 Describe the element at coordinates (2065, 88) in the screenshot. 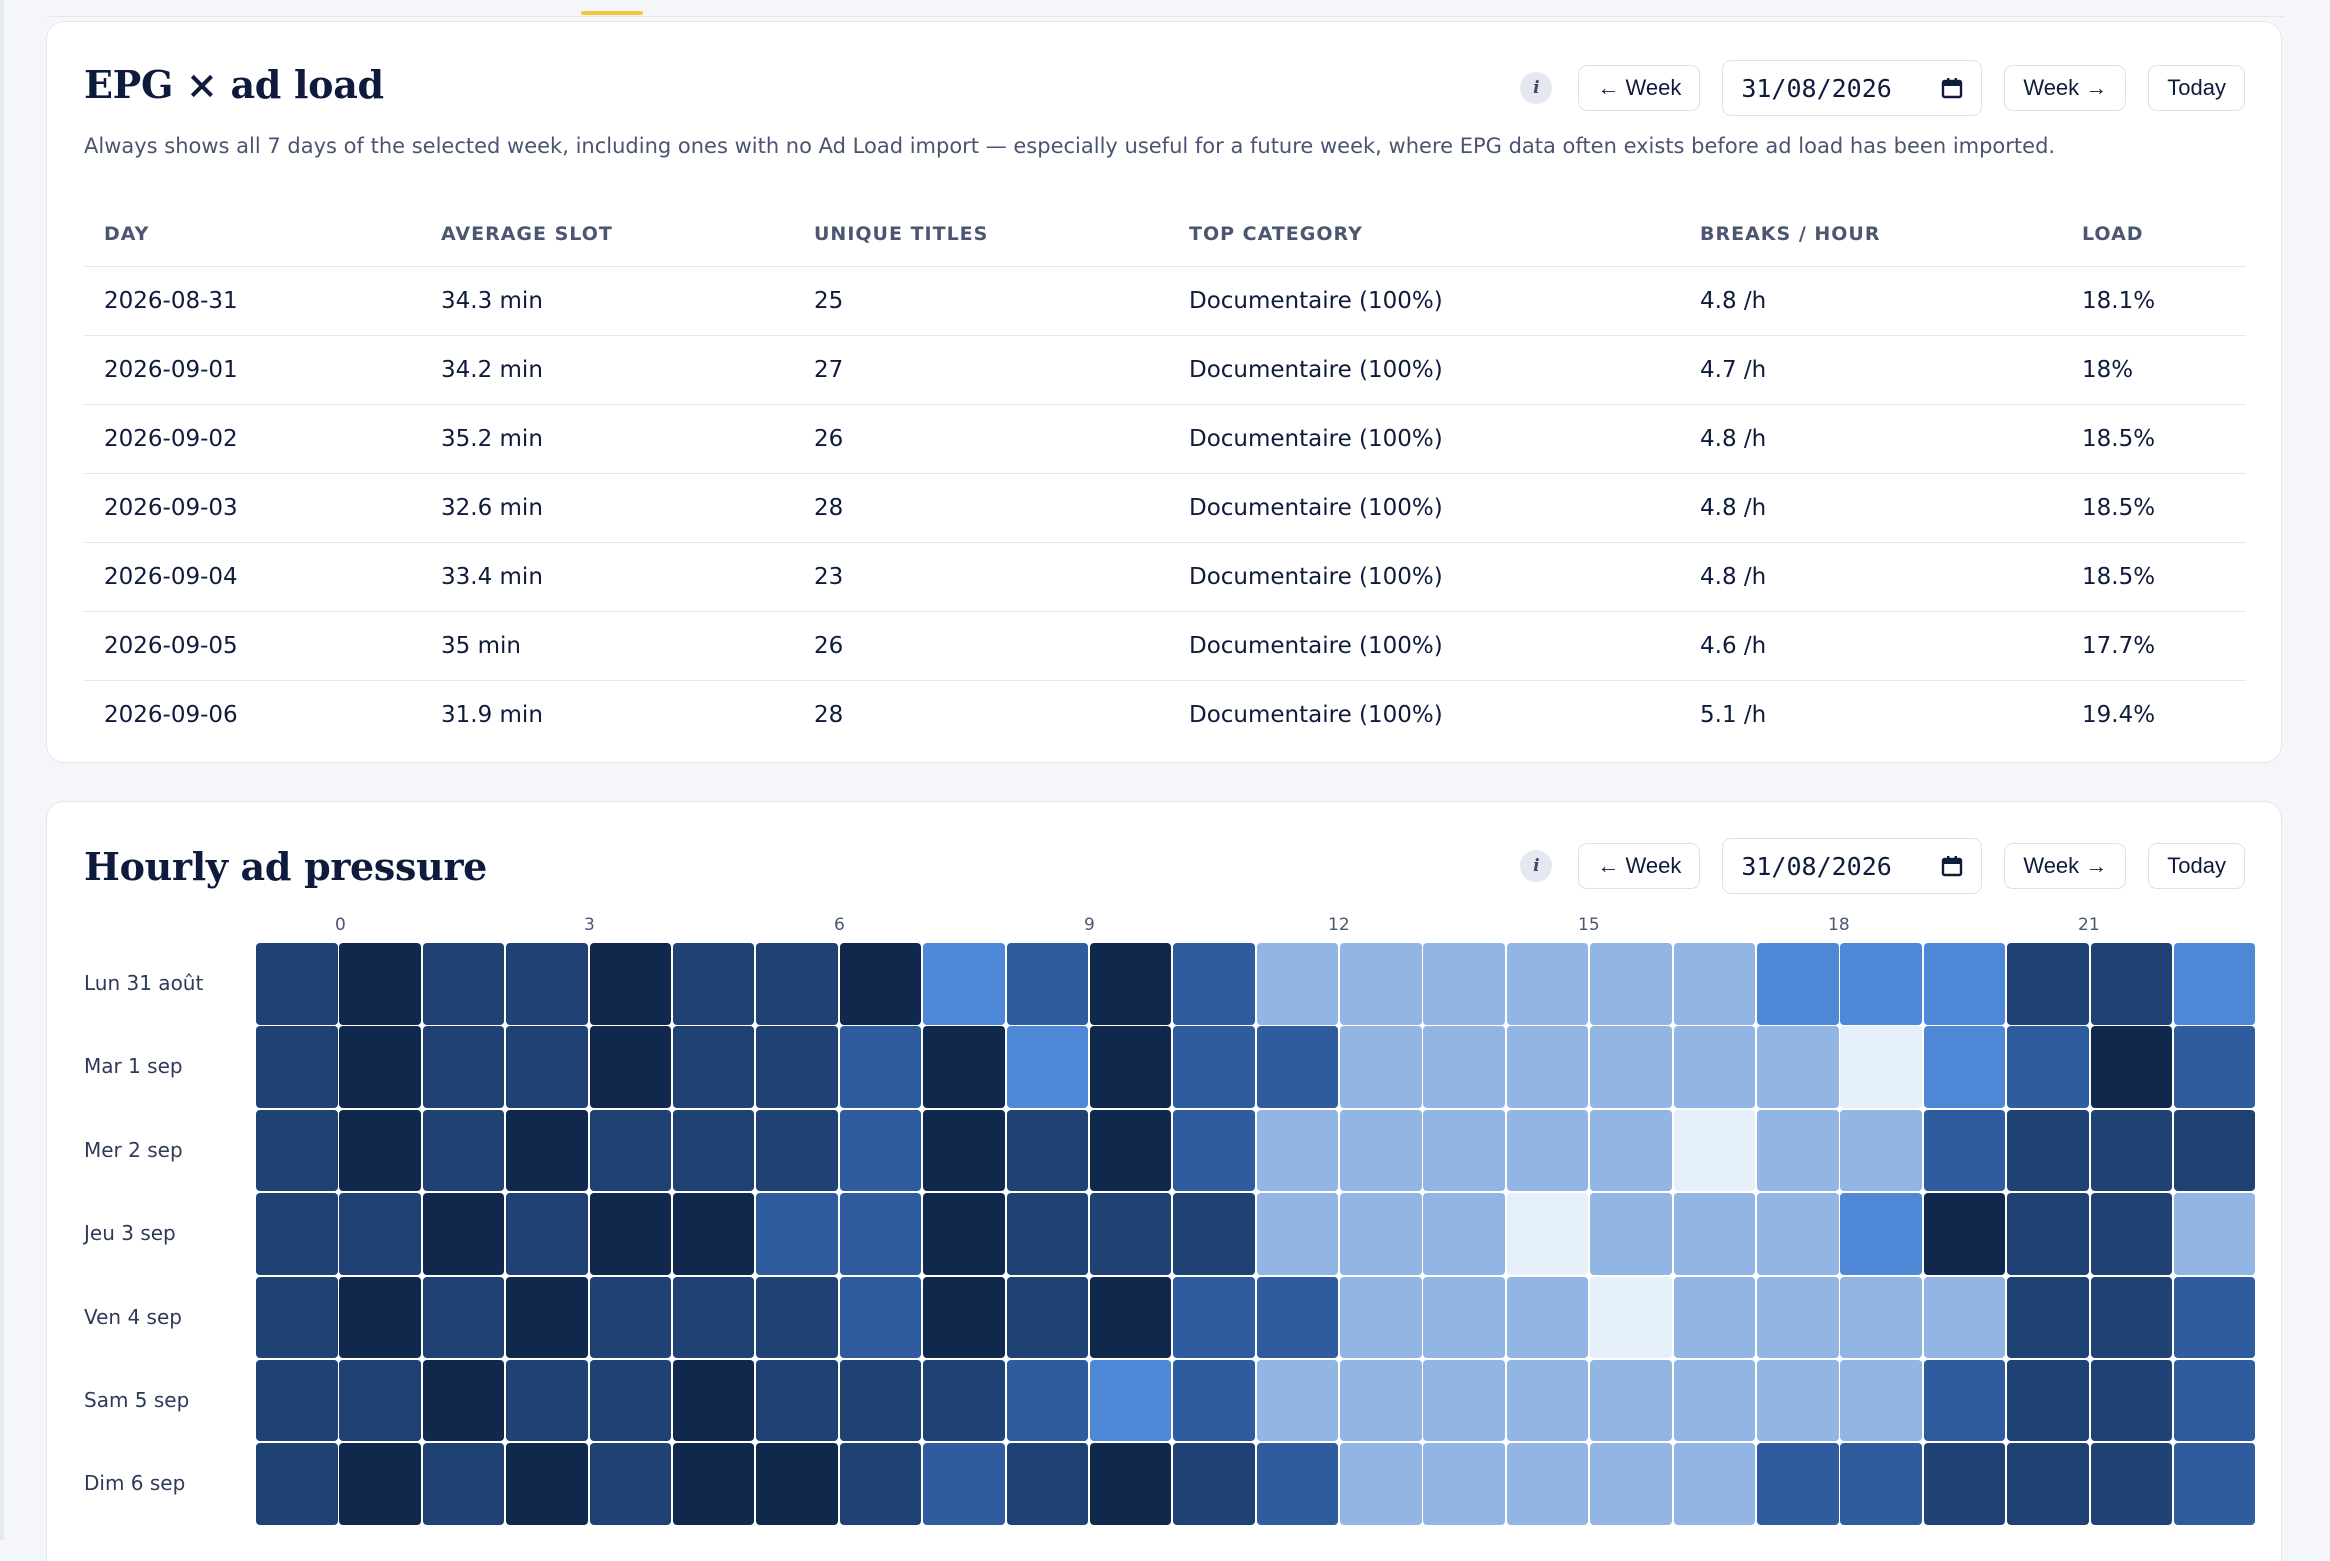

I see `next-week-button: Week →` at that location.